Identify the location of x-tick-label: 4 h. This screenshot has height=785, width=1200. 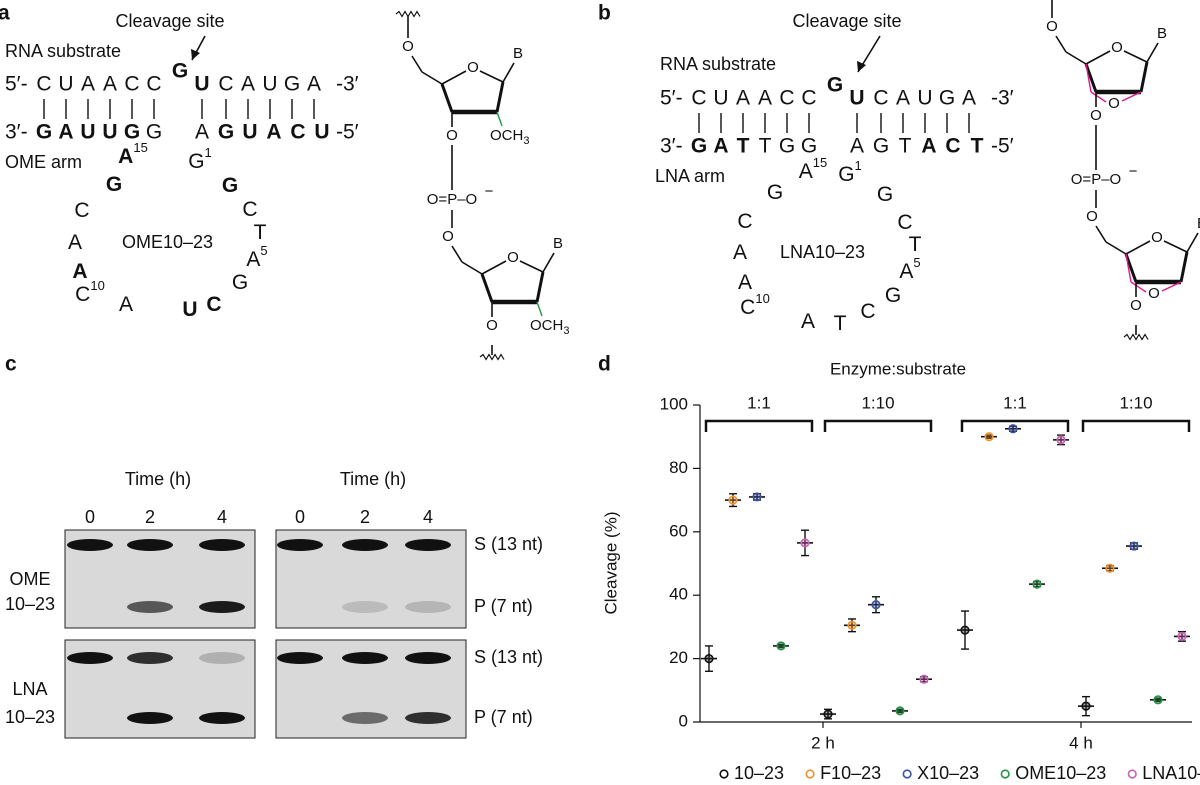
(1081, 742).